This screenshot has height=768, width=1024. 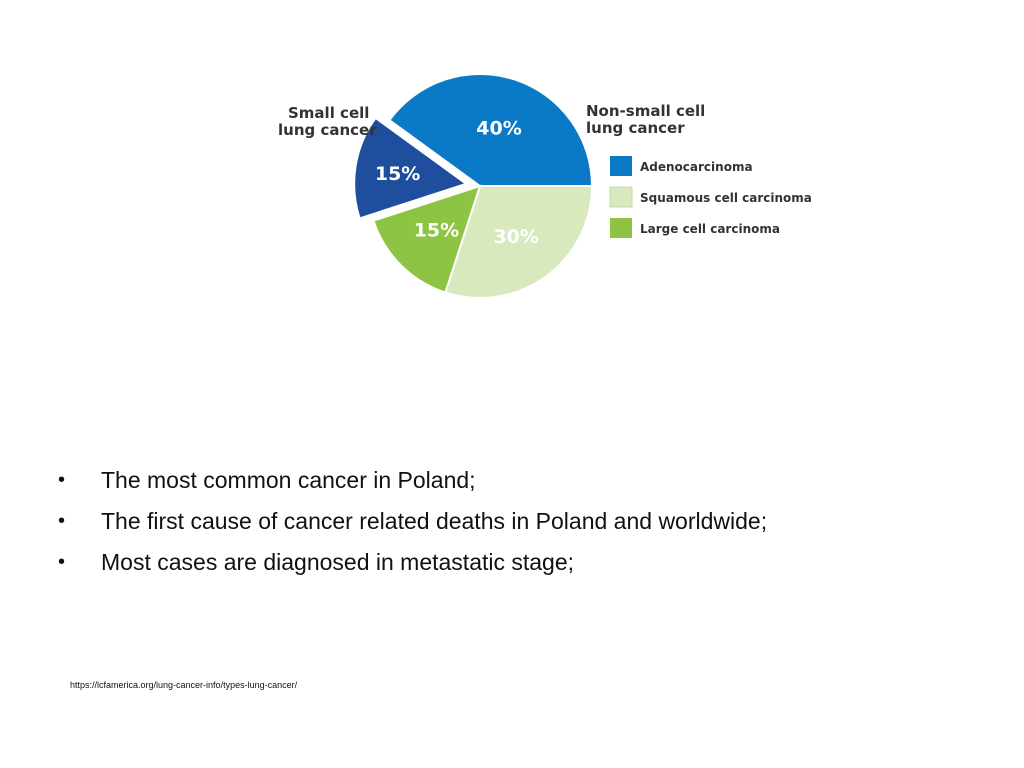 I want to click on legend-label-squamous: Squamous cell carcinoma, so click(x=726, y=198).